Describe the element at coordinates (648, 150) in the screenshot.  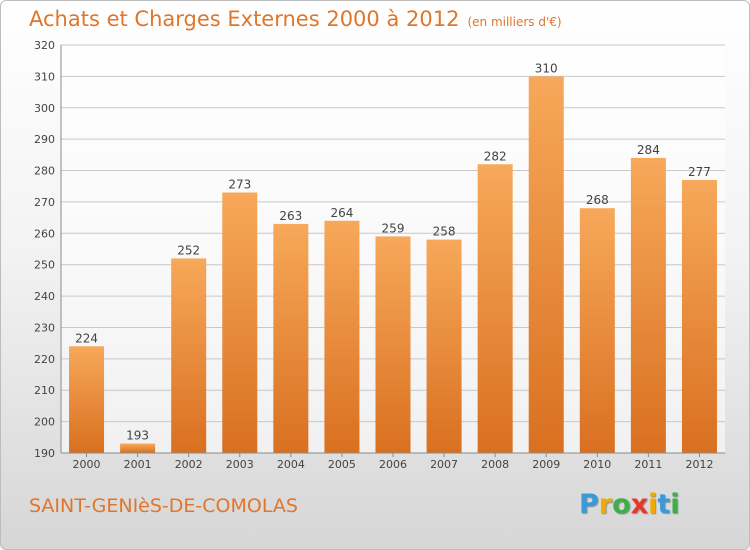
I see `bar-value-label: 284` at that location.